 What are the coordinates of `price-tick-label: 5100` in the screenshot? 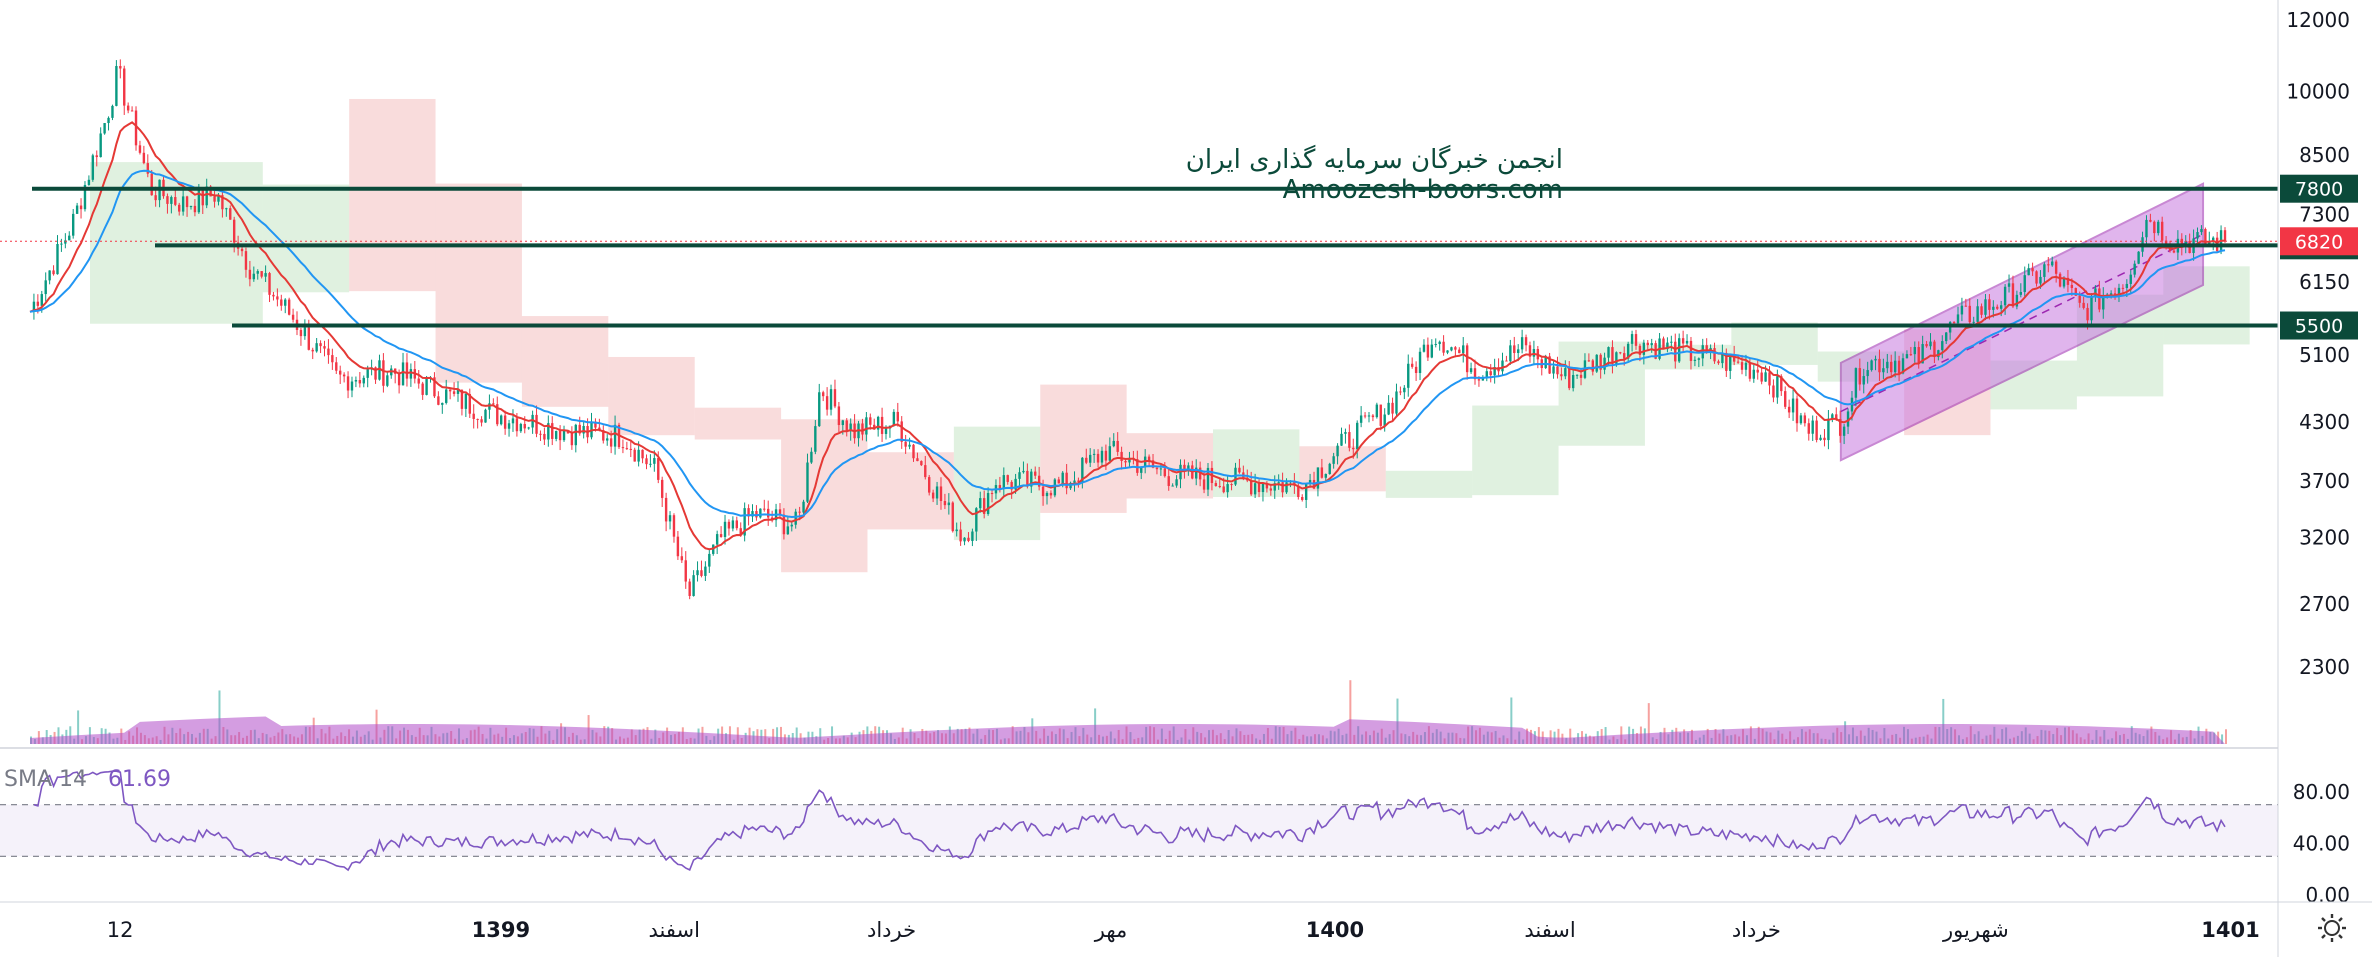 It's located at (2324, 355).